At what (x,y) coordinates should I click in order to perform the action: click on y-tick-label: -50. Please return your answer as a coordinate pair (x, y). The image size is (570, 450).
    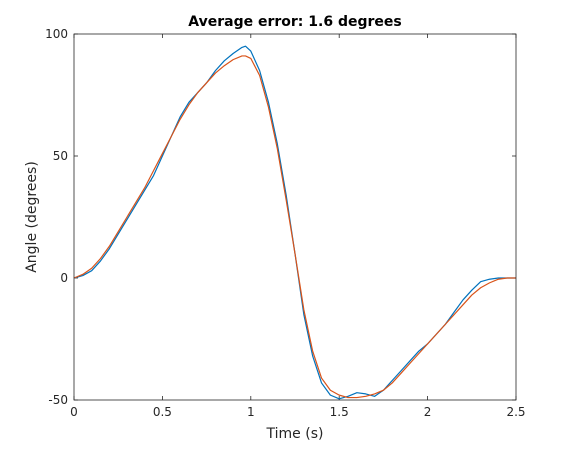
    Looking at the image, I should click on (58, 400).